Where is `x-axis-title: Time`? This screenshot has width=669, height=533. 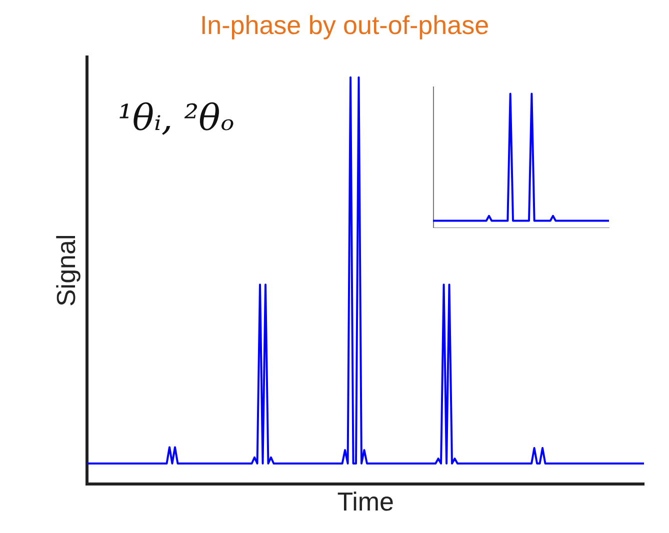
x-axis-title: Time is located at coordinates (365, 501).